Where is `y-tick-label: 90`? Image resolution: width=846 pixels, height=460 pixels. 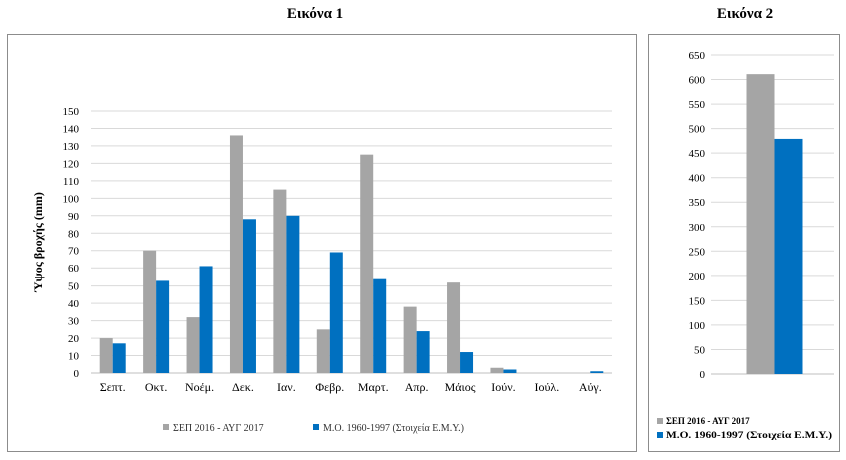
y-tick-label: 90 is located at coordinates (74, 217).